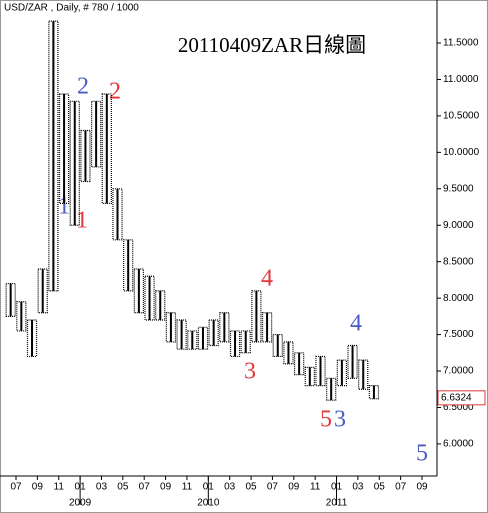  Describe the element at coordinates (458, 225) in the screenshot. I see `y-tick-label: 9.0000` at that location.